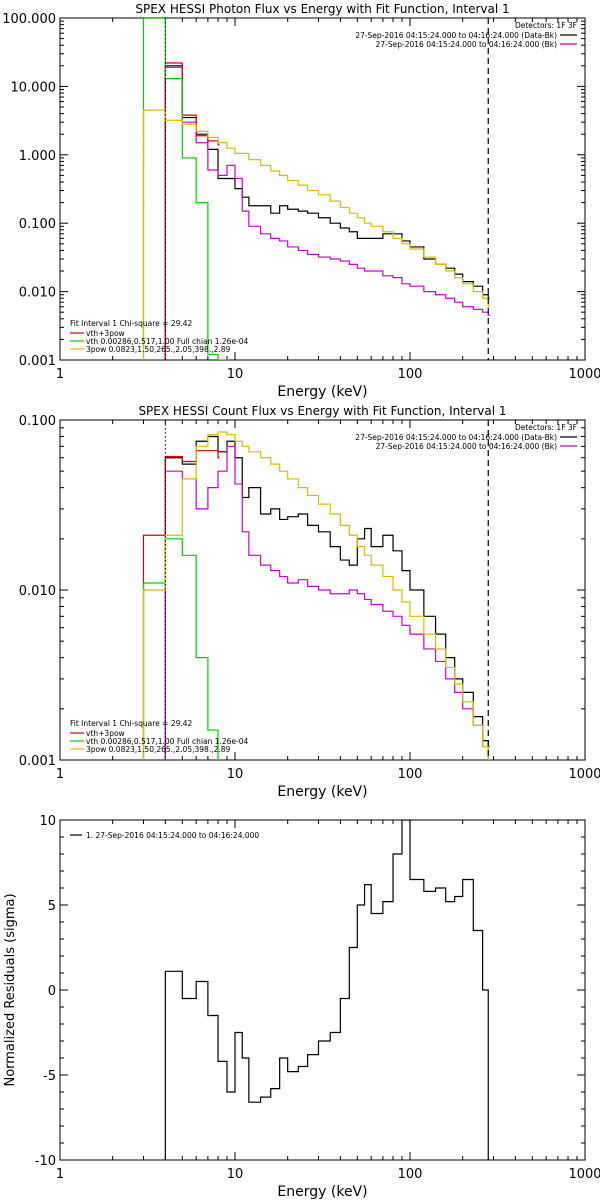 The image size is (600, 1200). What do you see at coordinates (10, 989) in the screenshot?
I see `y-axis-label: Normalized Residuals (sigma)` at bounding box center [10, 989].